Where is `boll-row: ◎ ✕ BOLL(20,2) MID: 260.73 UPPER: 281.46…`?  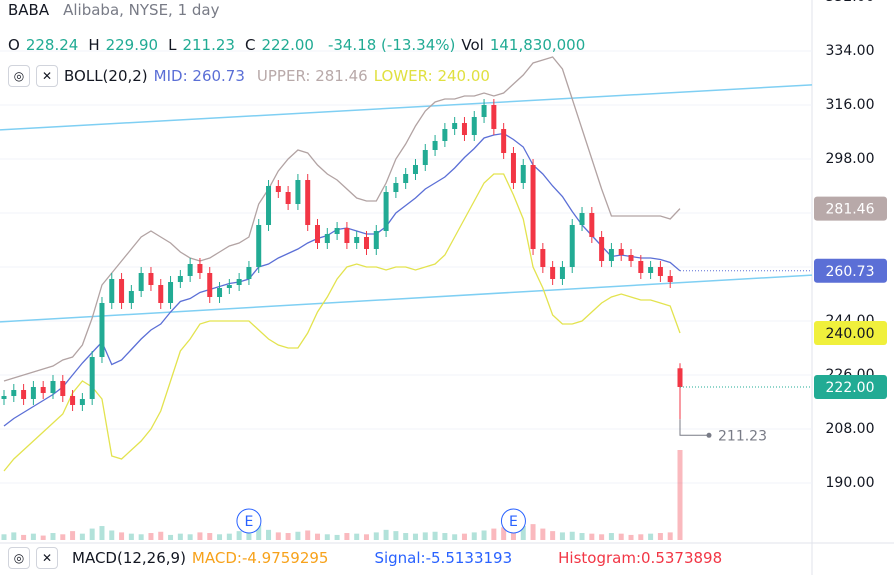
boll-row: ◎ ✕ BOLL(20,2) MID: 260.73 UPPER: 281.46… is located at coordinates (249, 76).